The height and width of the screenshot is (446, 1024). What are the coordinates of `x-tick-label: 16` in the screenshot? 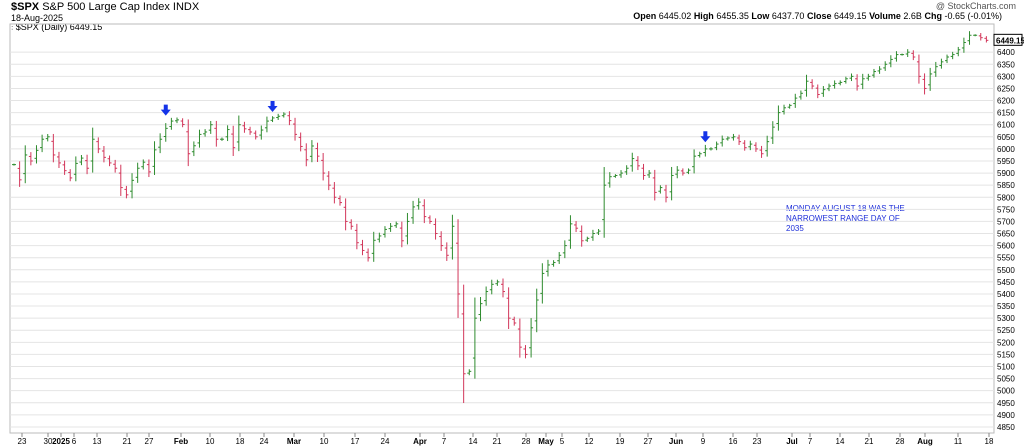 It's located at (733, 441).